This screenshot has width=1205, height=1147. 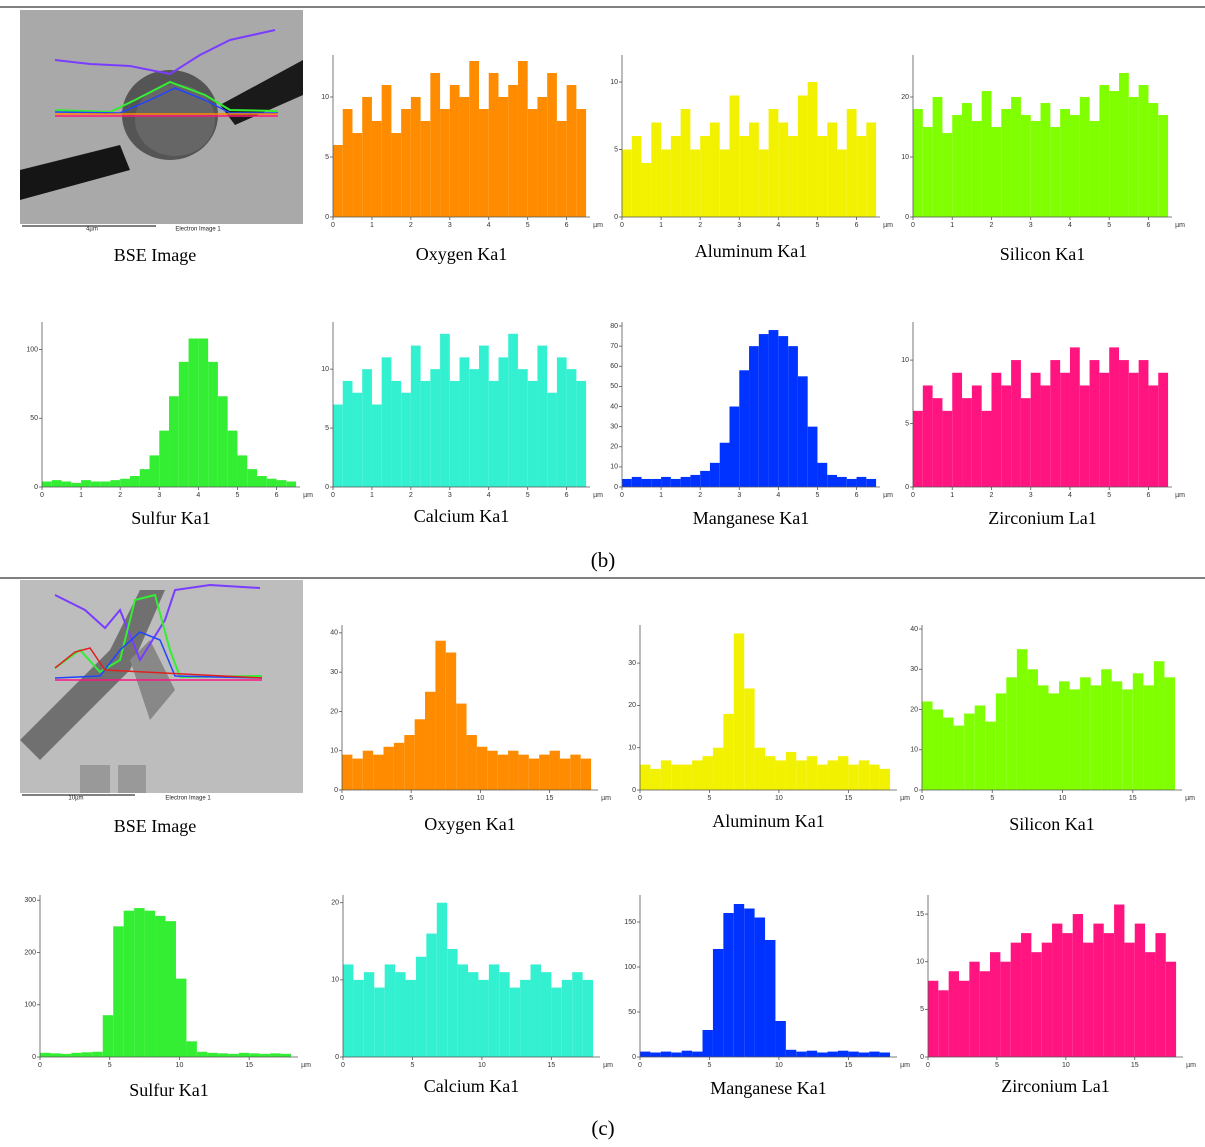 I want to click on chart-title: Calcium Ka1, so click(x=471, y=1086).